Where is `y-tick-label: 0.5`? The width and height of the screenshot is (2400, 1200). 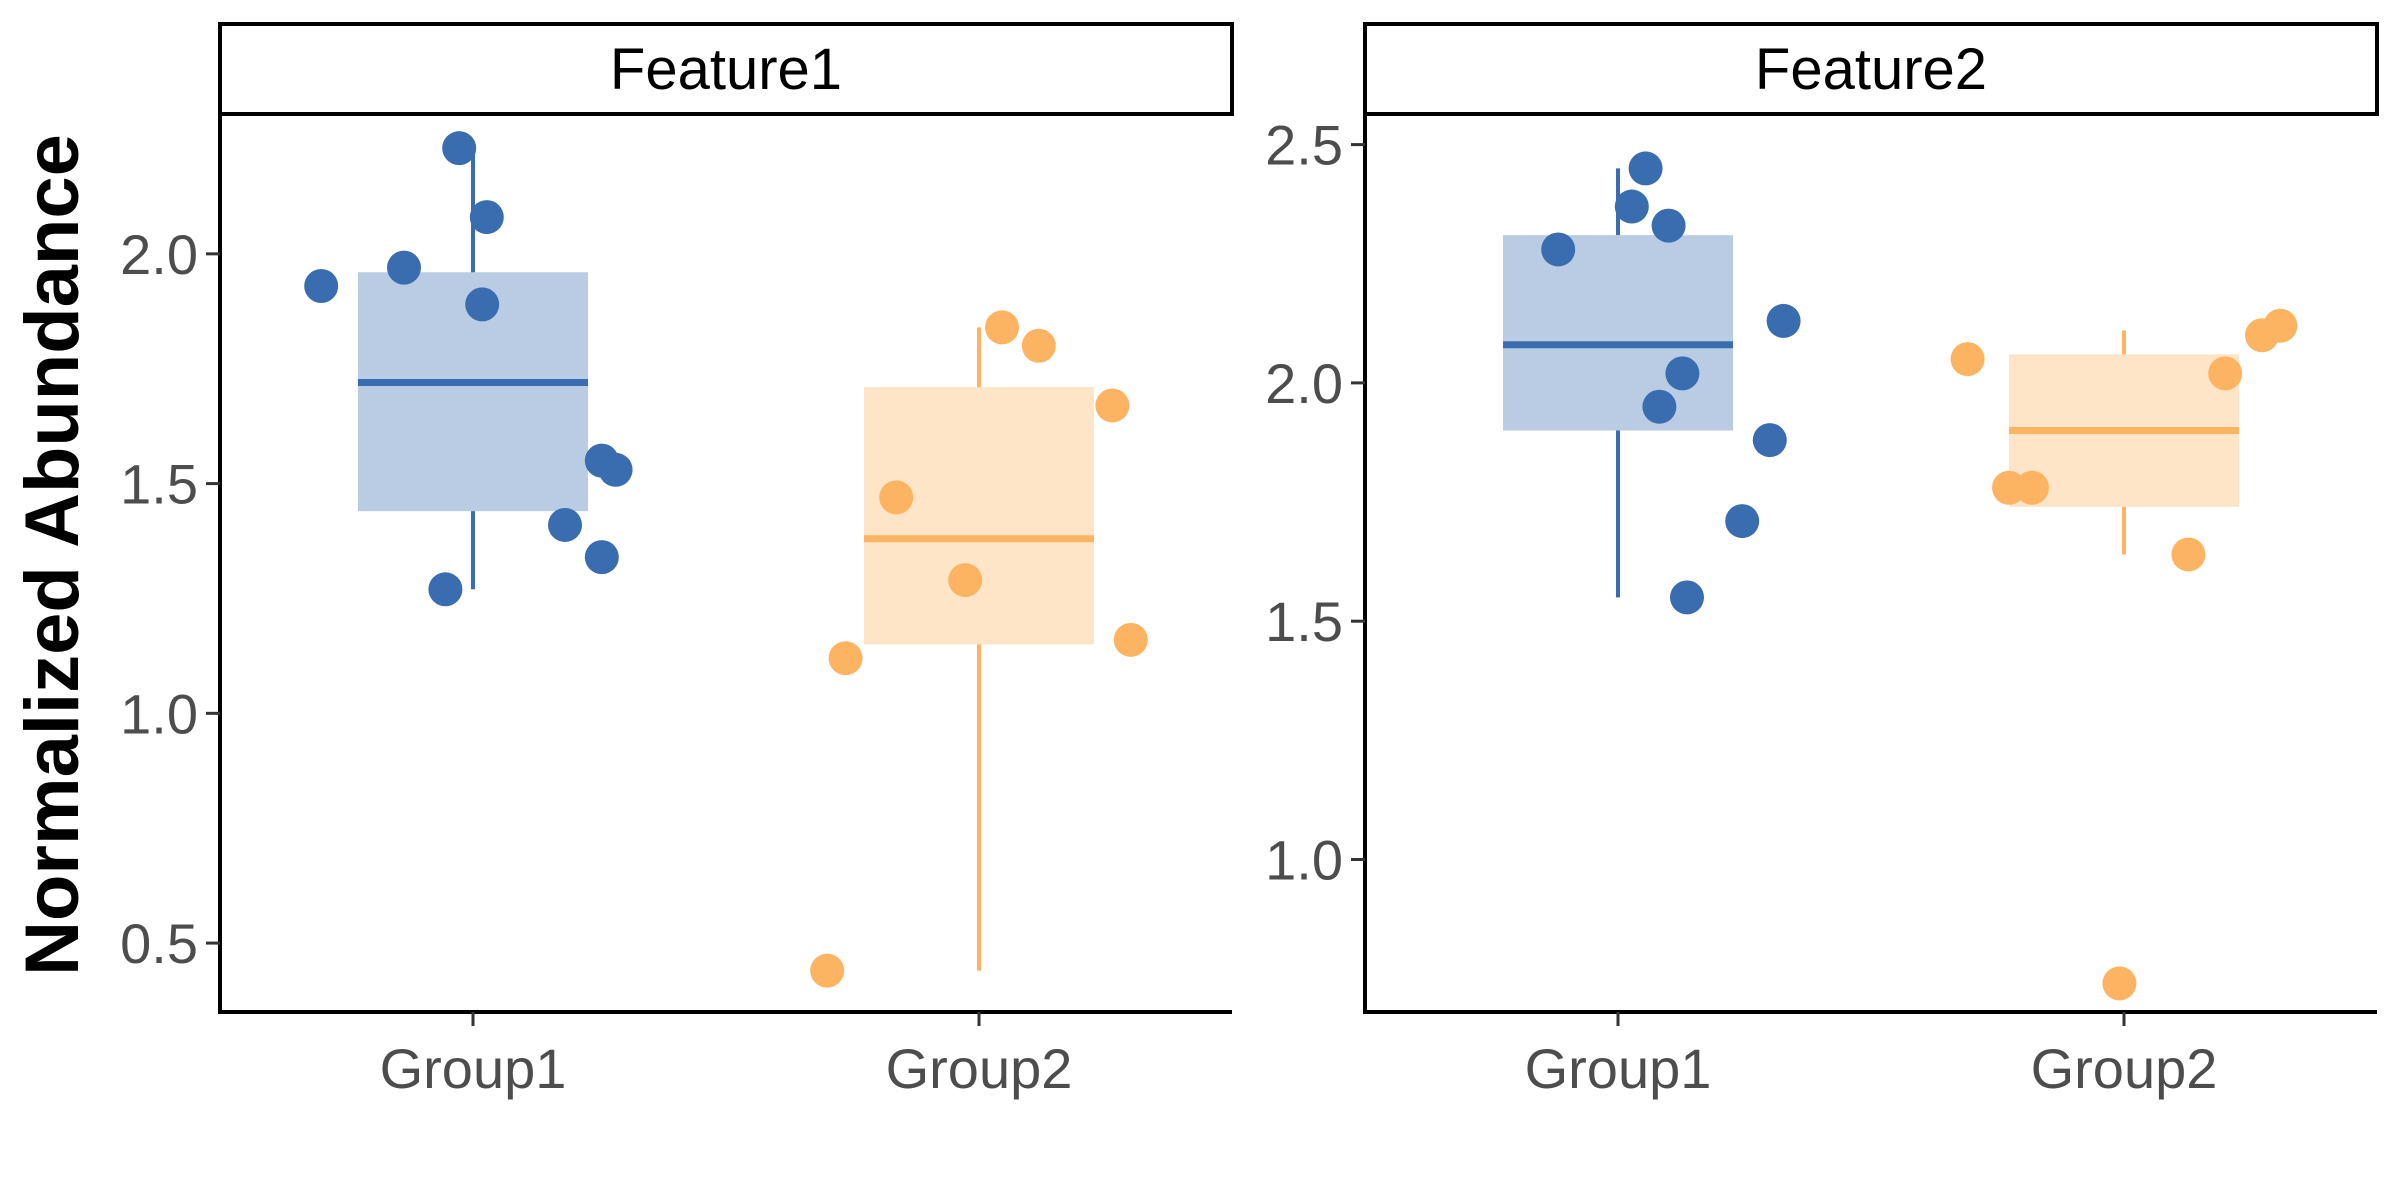 y-tick-label: 0.5 is located at coordinates (159, 943).